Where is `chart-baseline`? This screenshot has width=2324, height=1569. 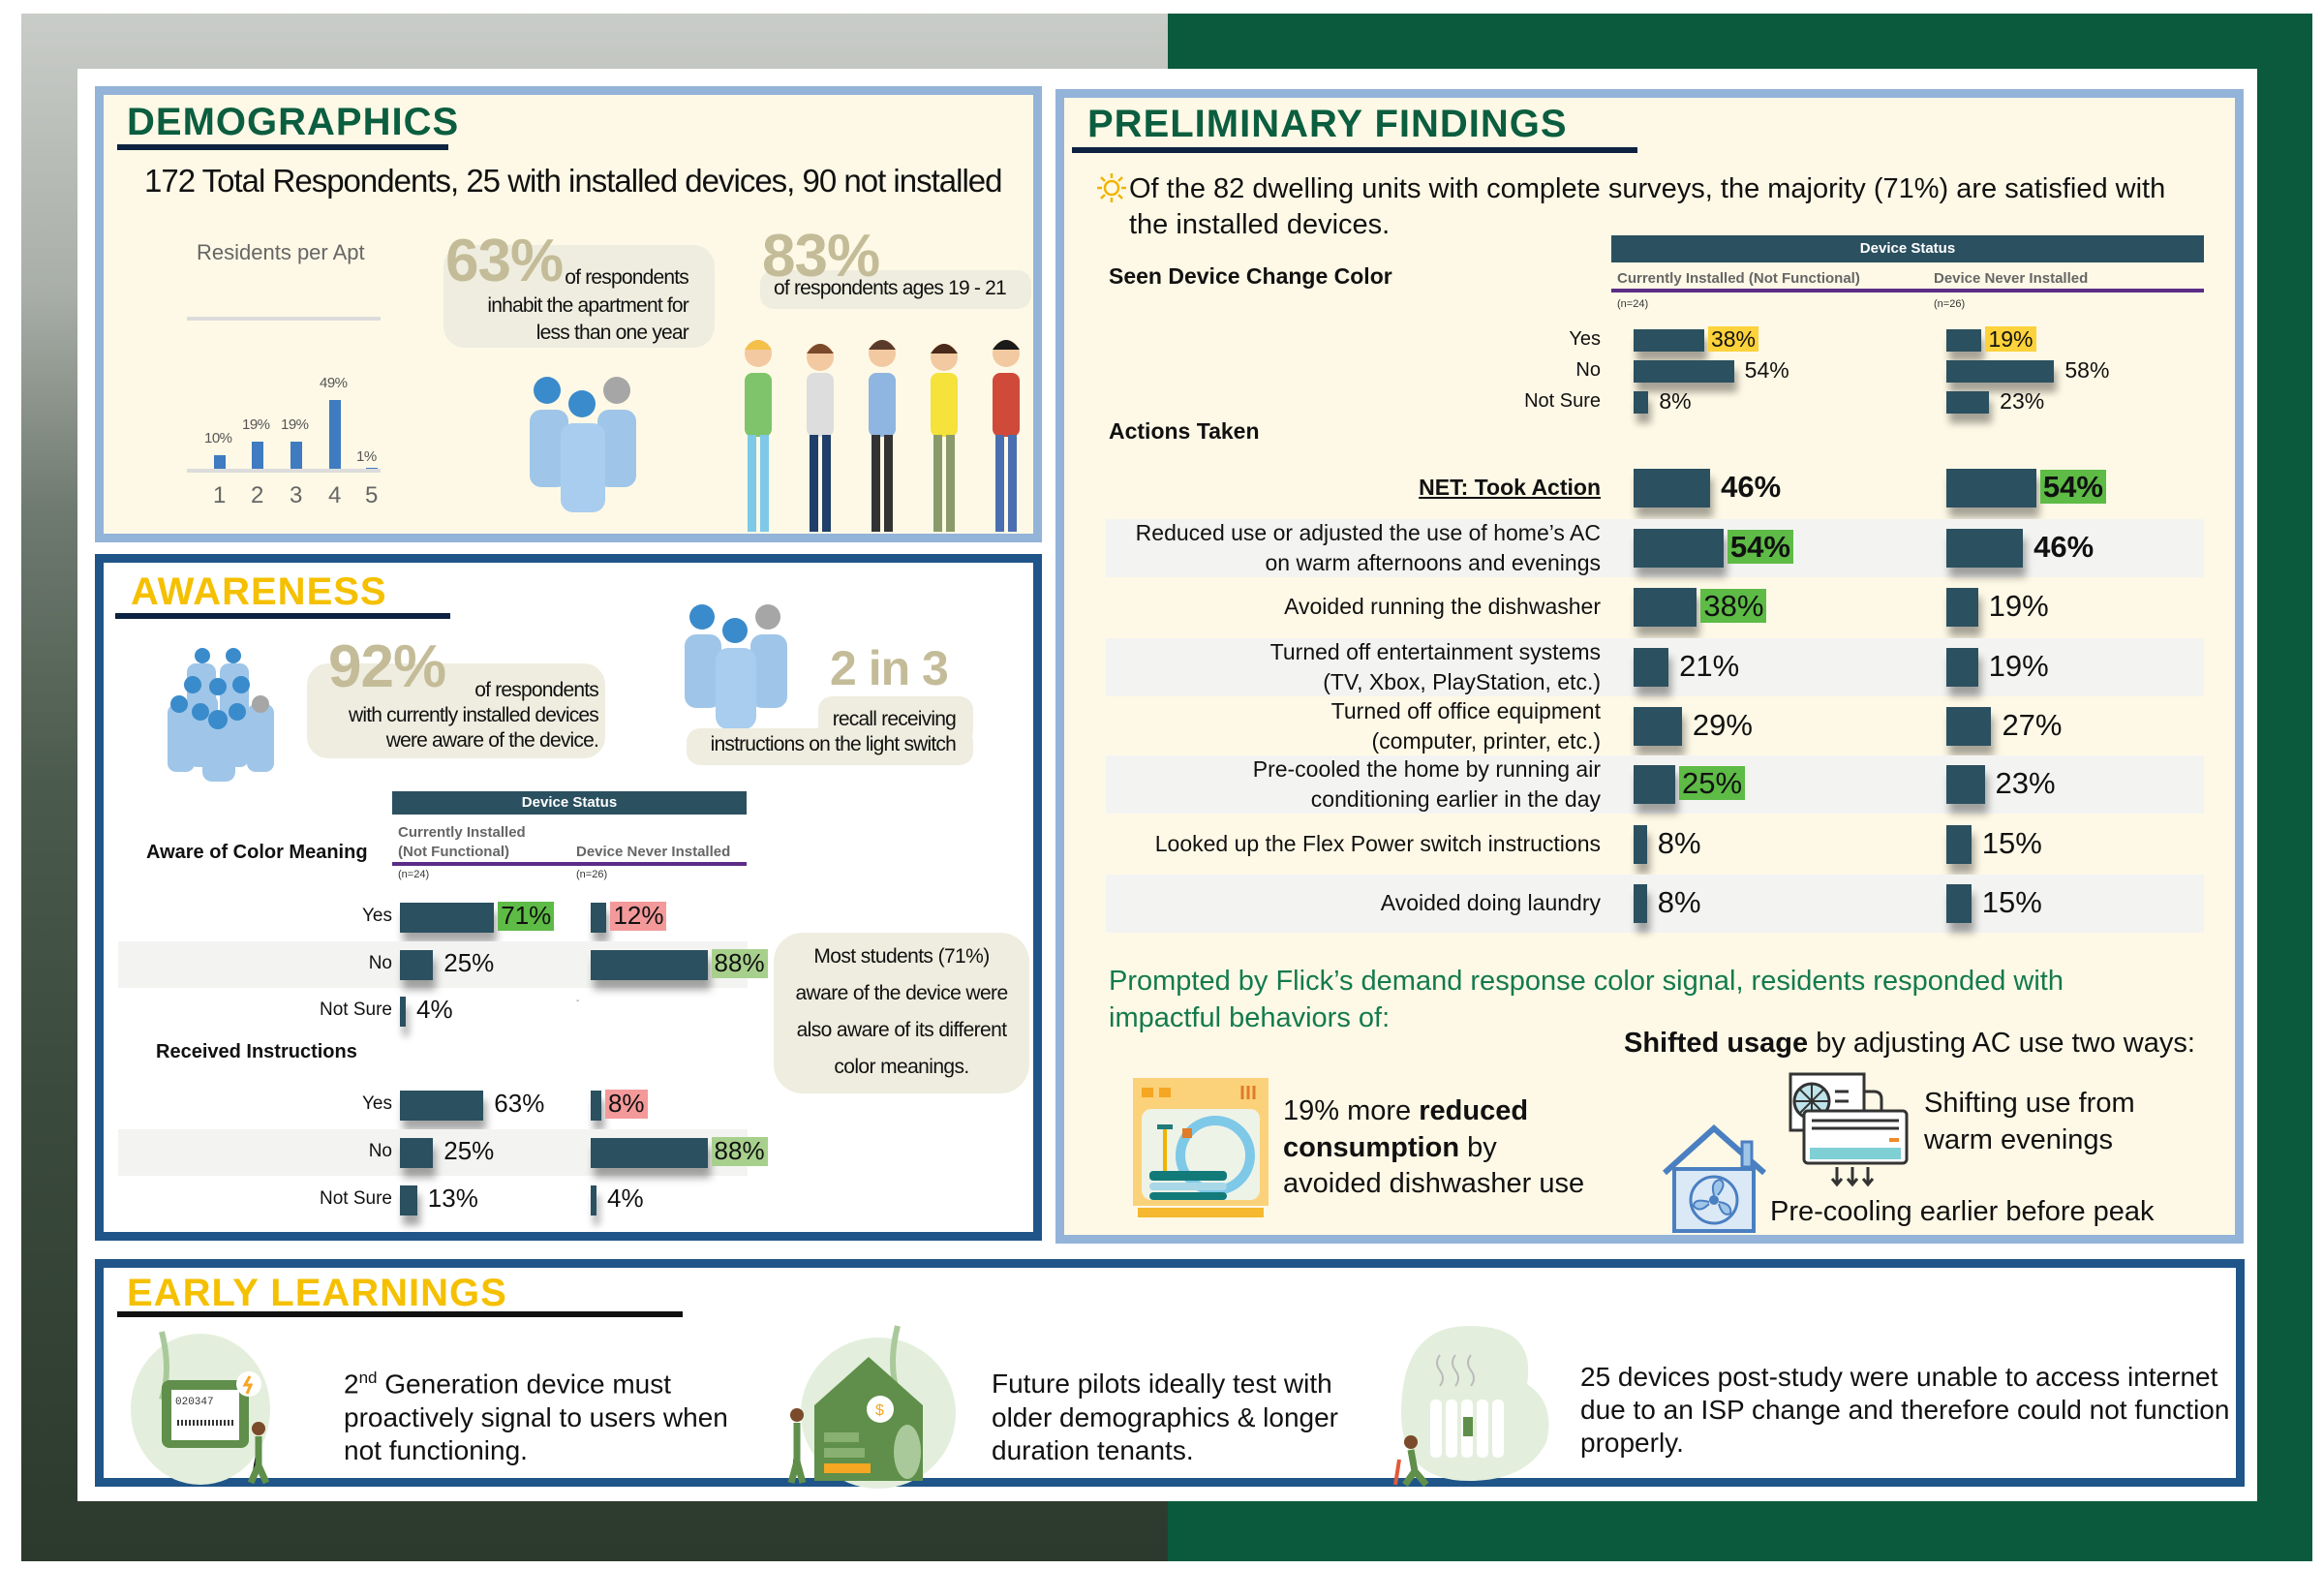
chart-baseline is located at coordinates (284, 471).